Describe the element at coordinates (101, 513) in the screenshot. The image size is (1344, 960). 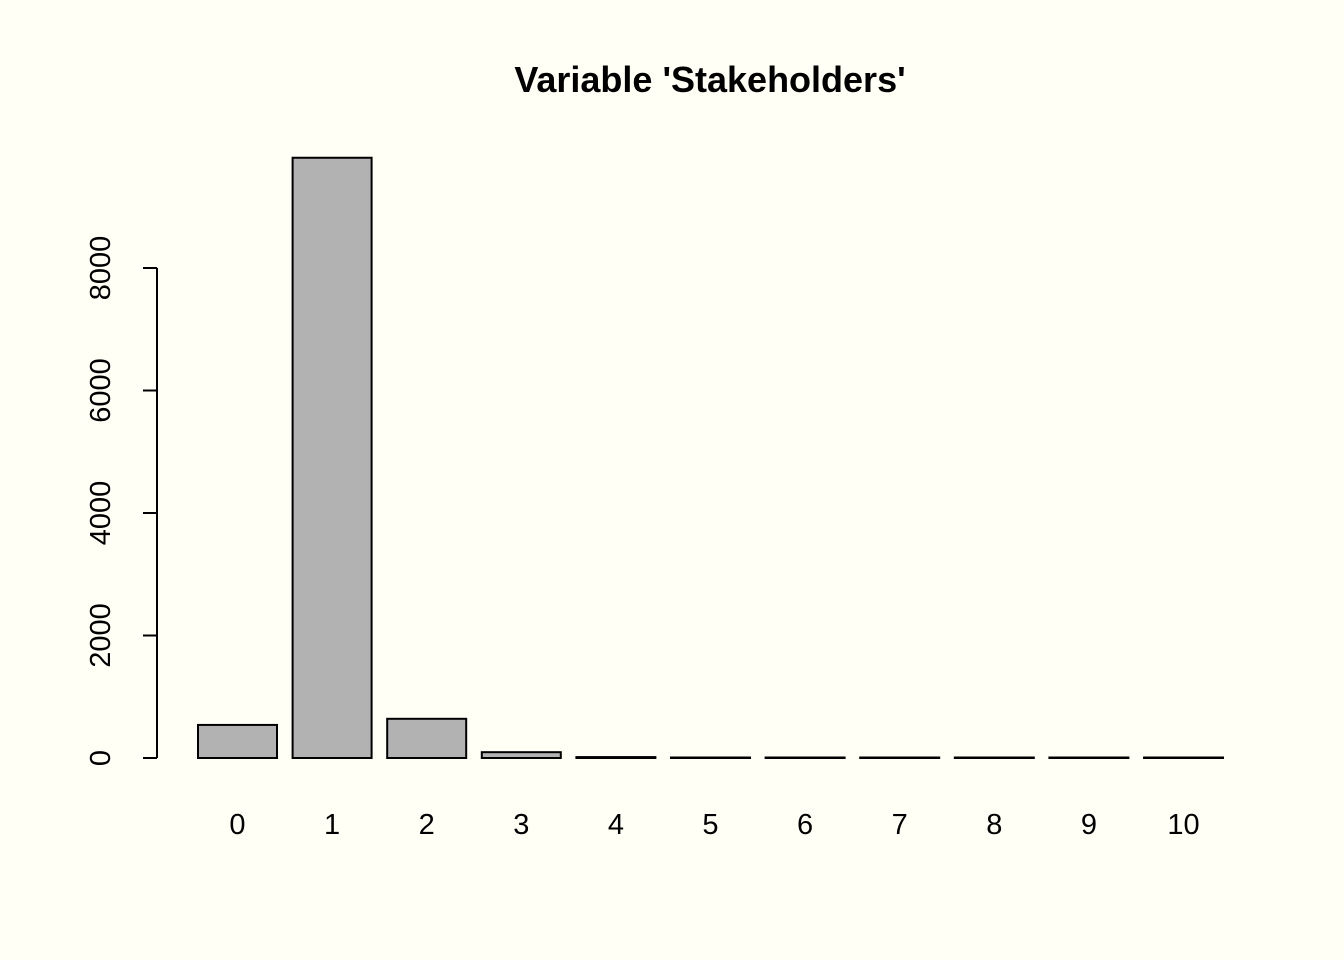
I see `y-tick-label: 4000` at that location.